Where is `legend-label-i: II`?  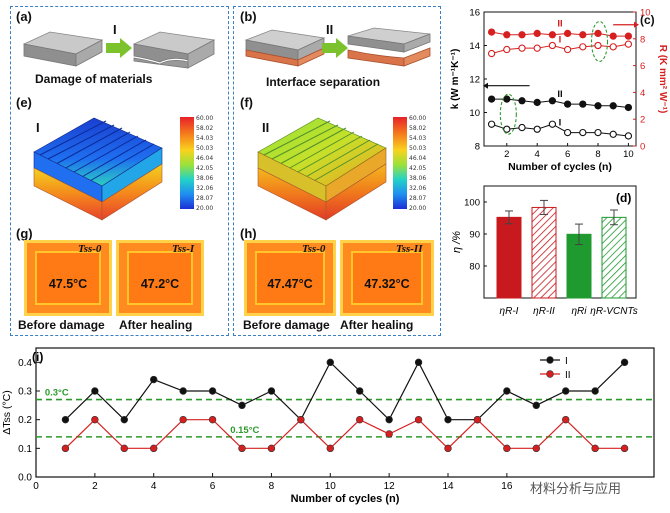 legend-label-i: II is located at coordinates (568, 375).